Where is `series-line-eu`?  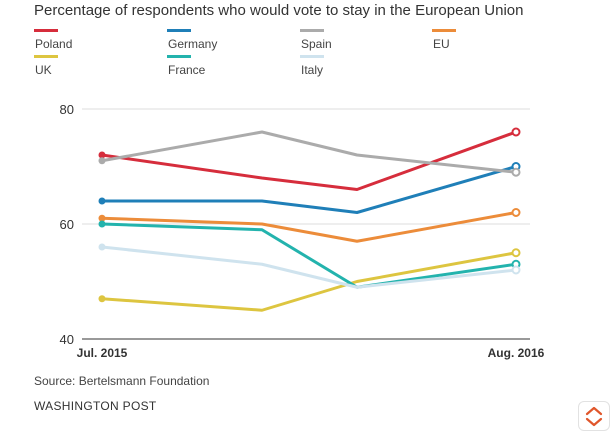 series-line-eu is located at coordinates (309, 227).